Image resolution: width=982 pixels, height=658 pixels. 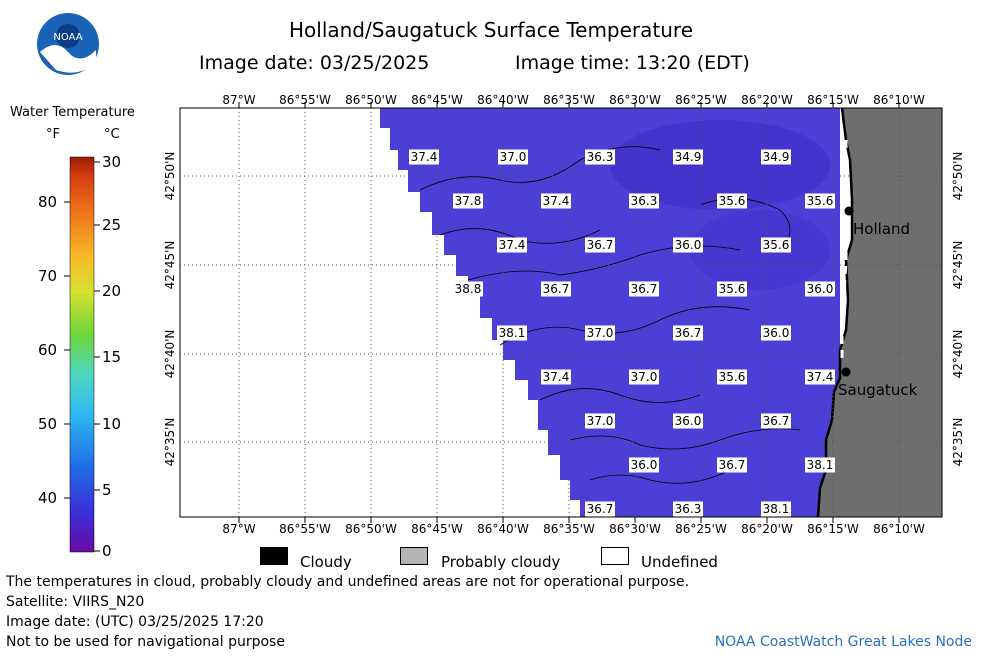 What do you see at coordinates (112, 134) in the screenshot?
I see `colorbar-unit-c: °C` at bounding box center [112, 134].